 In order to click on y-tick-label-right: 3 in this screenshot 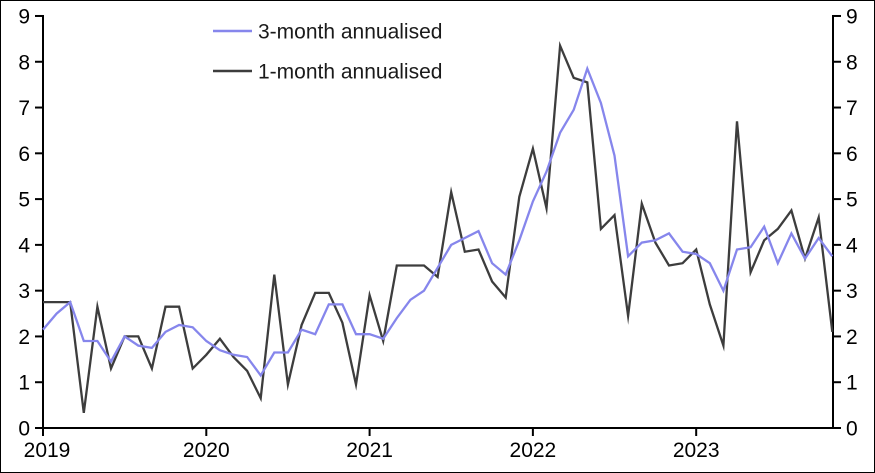, I will do `click(852, 291)`.